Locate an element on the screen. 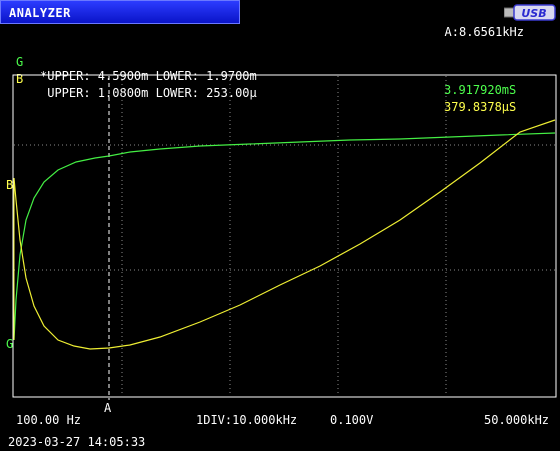  cursor-a-label: A is located at coordinates (108, 408).